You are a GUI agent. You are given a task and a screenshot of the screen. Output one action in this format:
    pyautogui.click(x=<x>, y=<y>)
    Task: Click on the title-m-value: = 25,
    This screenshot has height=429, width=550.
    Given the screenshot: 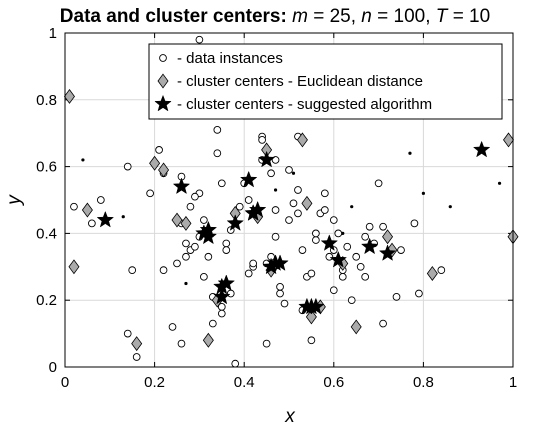 What is the action you would take?
    pyautogui.click(x=337, y=16)
    